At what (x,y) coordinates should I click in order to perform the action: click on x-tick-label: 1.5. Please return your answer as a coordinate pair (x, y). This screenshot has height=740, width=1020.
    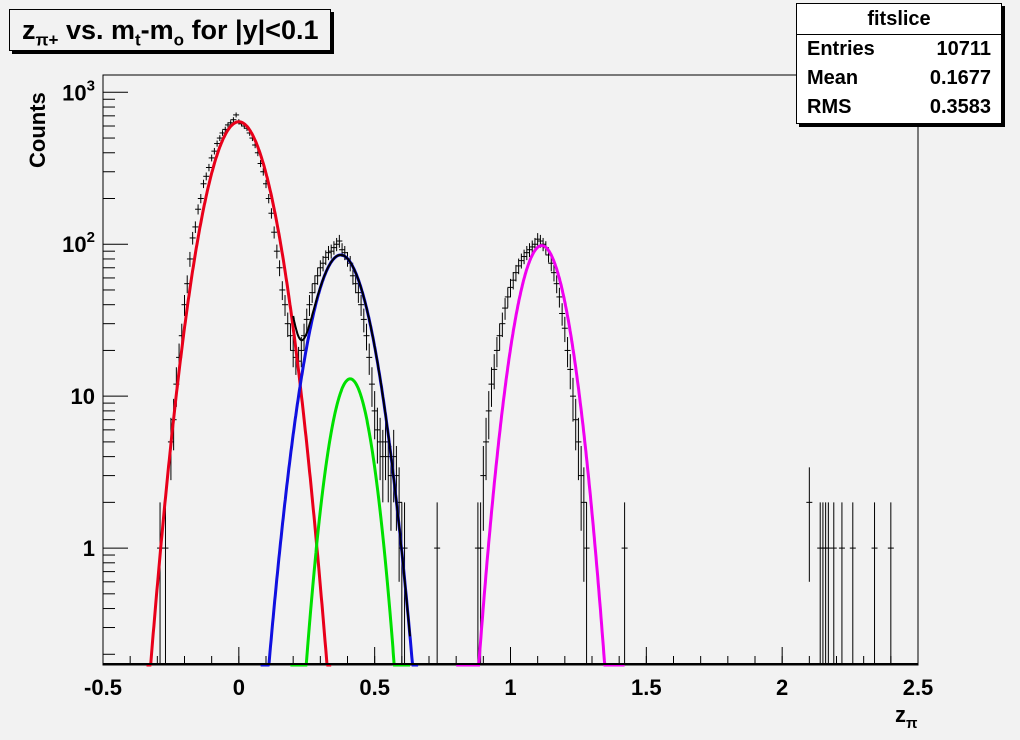
    Looking at the image, I should click on (646, 687).